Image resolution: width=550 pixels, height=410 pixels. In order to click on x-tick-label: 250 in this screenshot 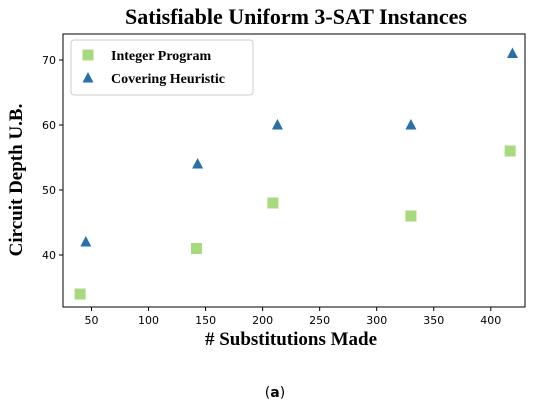, I will do `click(319, 320)`.